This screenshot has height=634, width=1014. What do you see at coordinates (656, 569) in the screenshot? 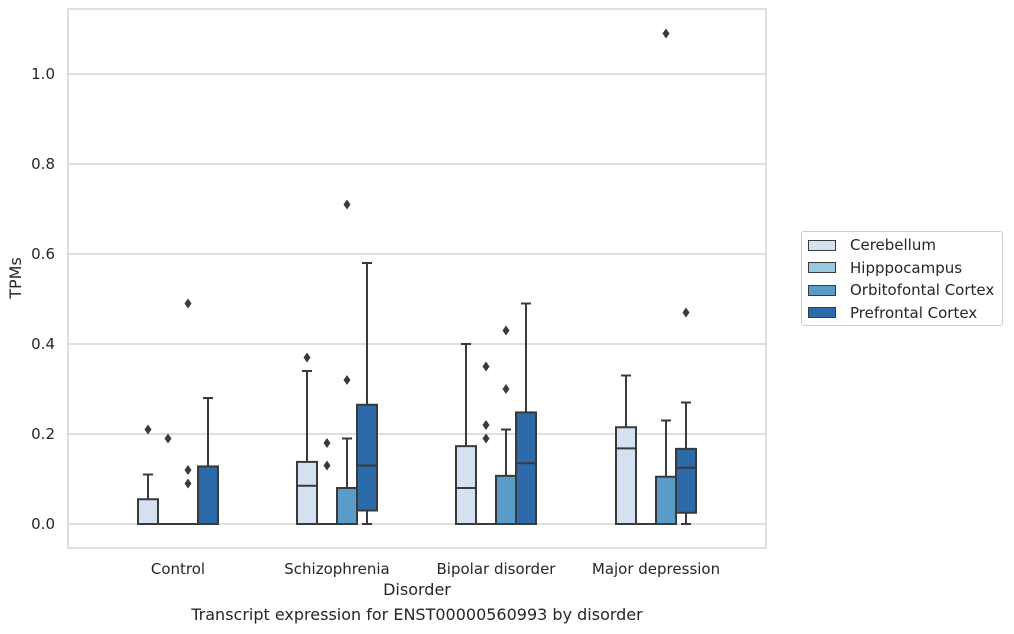
I see `x-tick-label: Major depression` at bounding box center [656, 569].